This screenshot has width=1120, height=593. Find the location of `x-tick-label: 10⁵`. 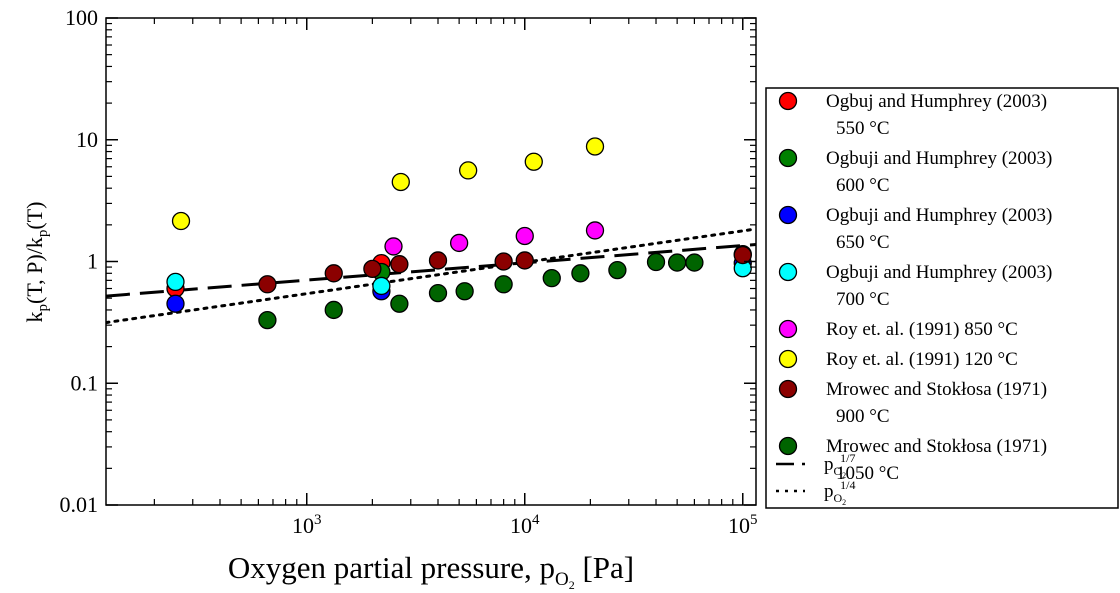

x-tick-label: 10⁵ is located at coordinates (743, 525).